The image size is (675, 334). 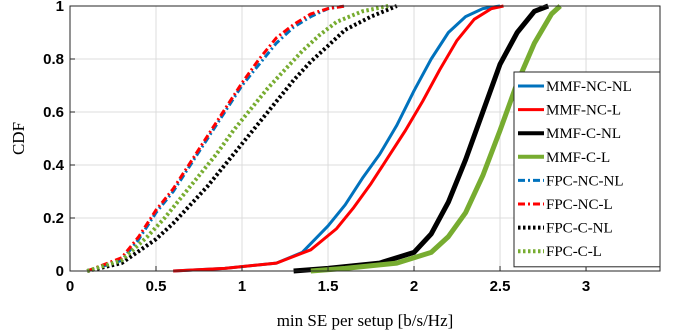 I want to click on y-tick-label: 0.6, so click(x=53, y=112).